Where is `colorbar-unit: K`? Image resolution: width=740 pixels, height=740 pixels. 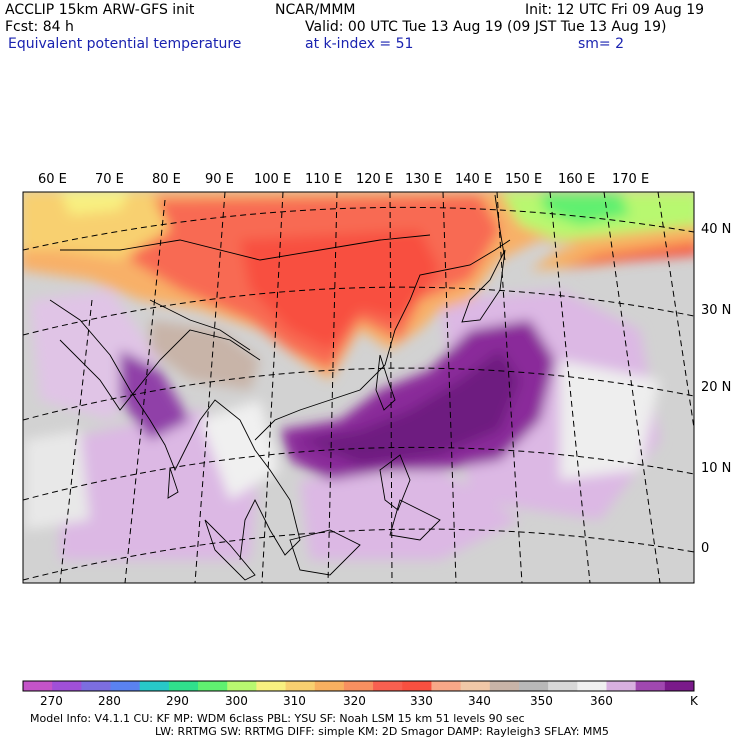 colorbar-unit: K is located at coordinates (694, 701).